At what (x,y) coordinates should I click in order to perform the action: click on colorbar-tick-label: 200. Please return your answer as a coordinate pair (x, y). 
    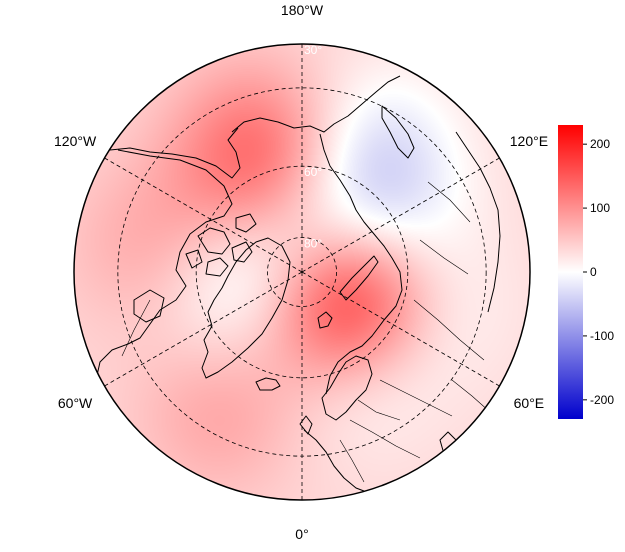
    Looking at the image, I should click on (600, 144).